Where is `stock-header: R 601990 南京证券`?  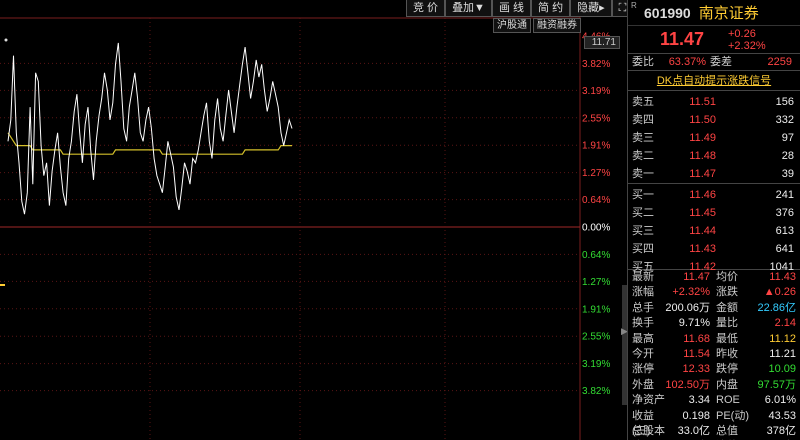
stock-header: R 601990 南京证券 is located at coordinates (714, 13).